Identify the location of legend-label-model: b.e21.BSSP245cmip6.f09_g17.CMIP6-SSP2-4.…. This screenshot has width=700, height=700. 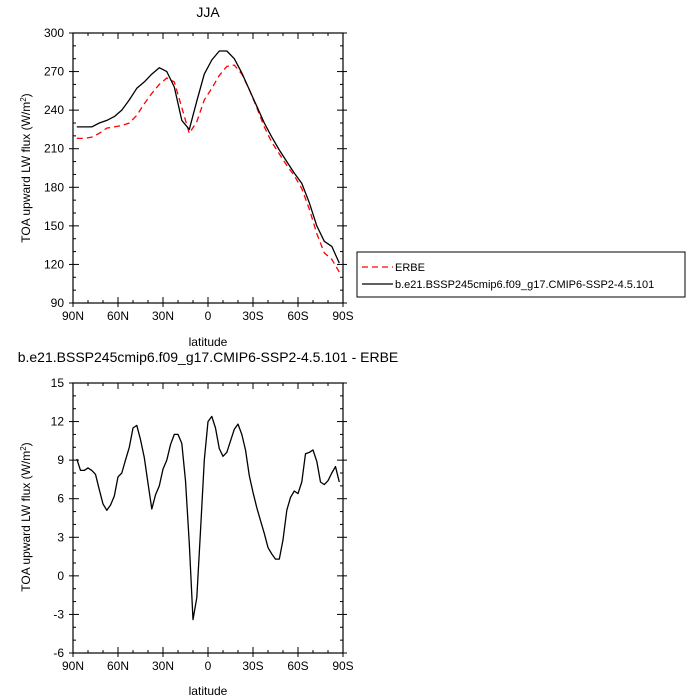
(524, 285).